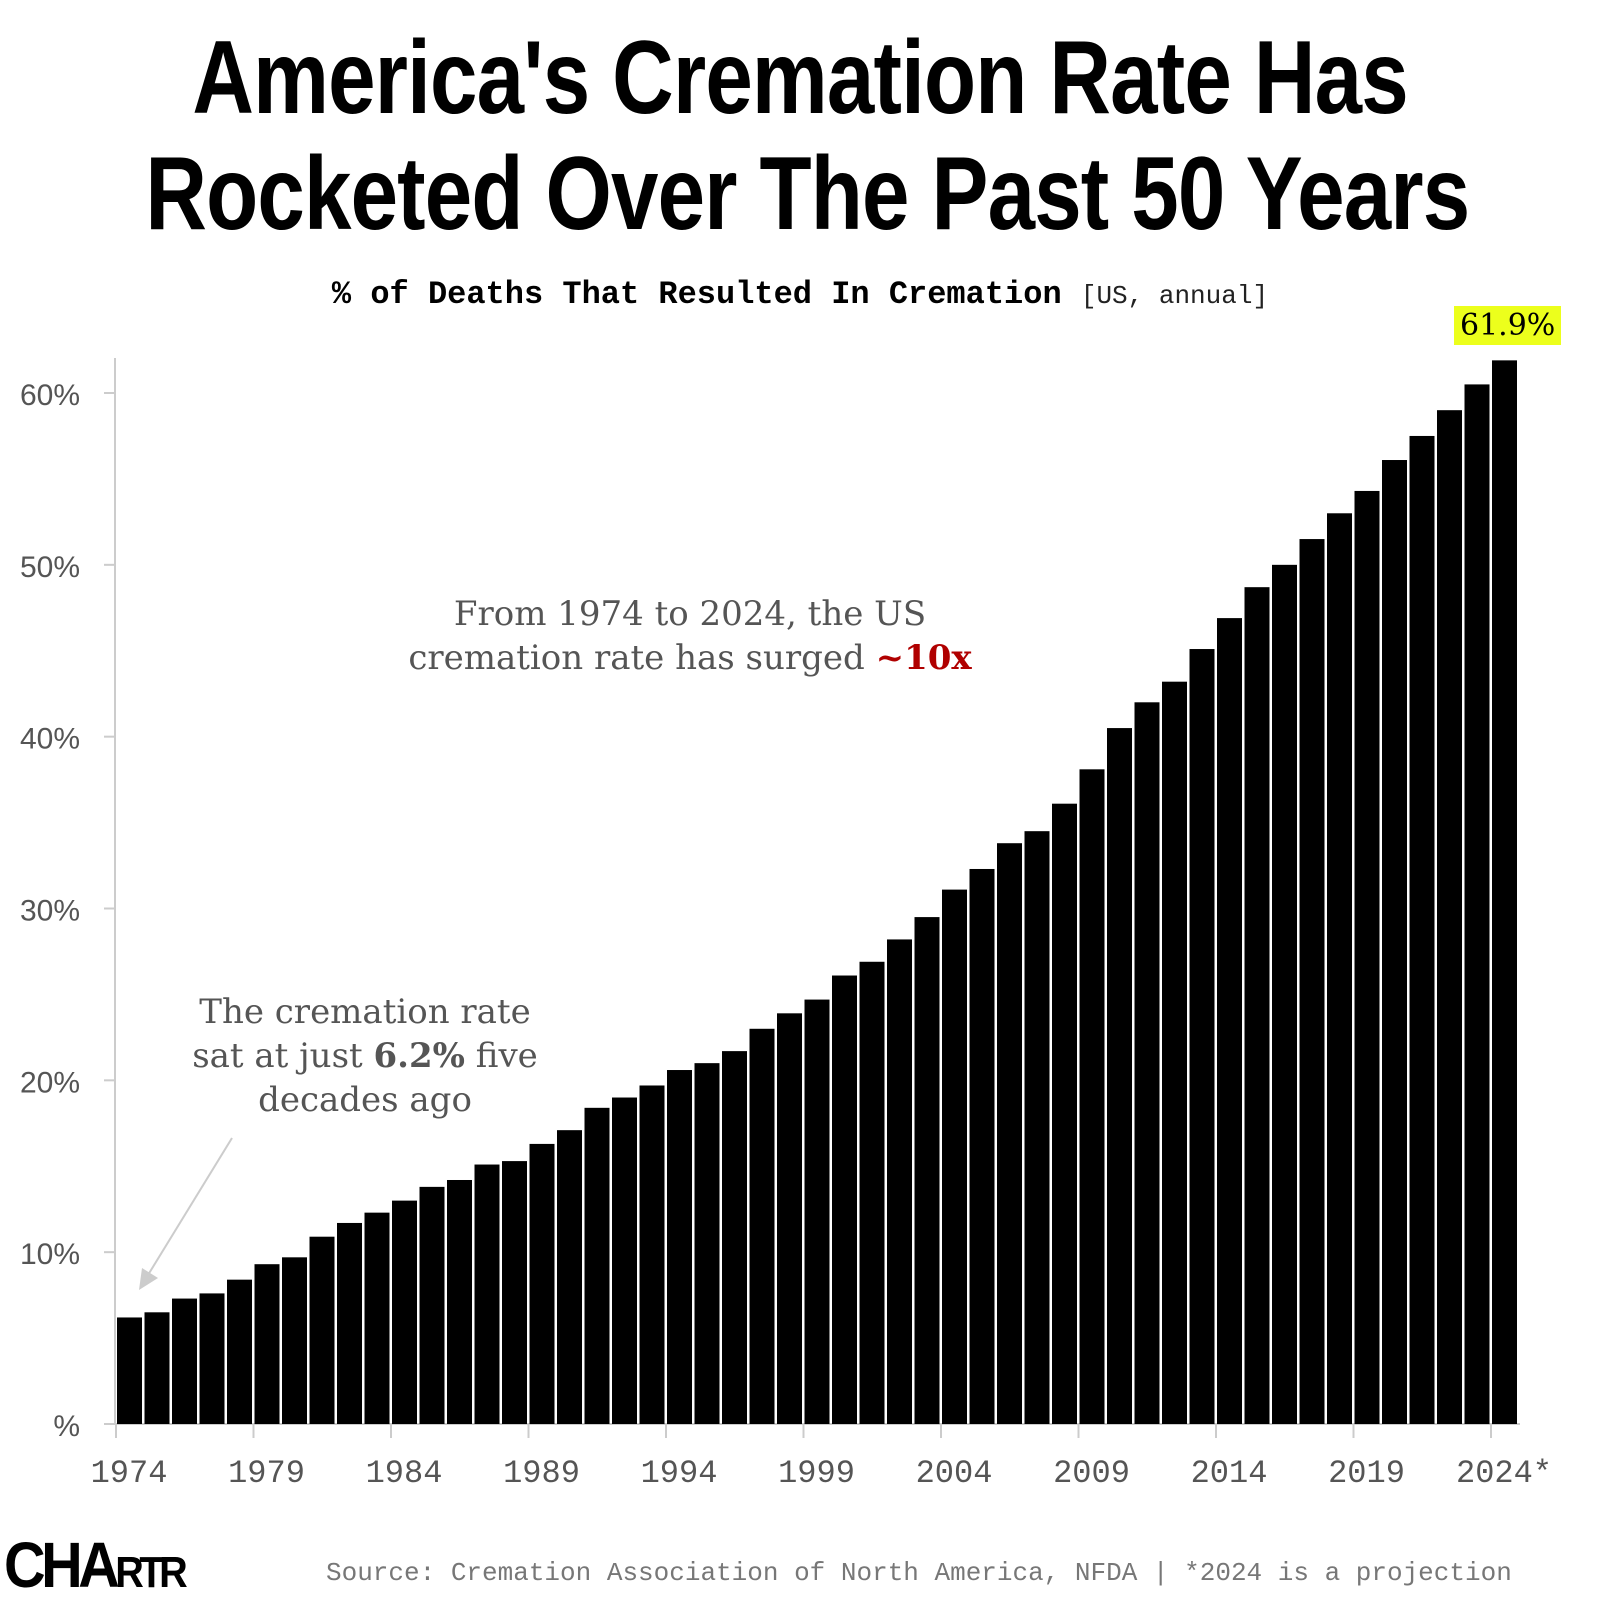 The image size is (1600, 1602). Describe the element at coordinates (50, 1082) in the screenshot. I see `y-tick-label: 20%` at that location.